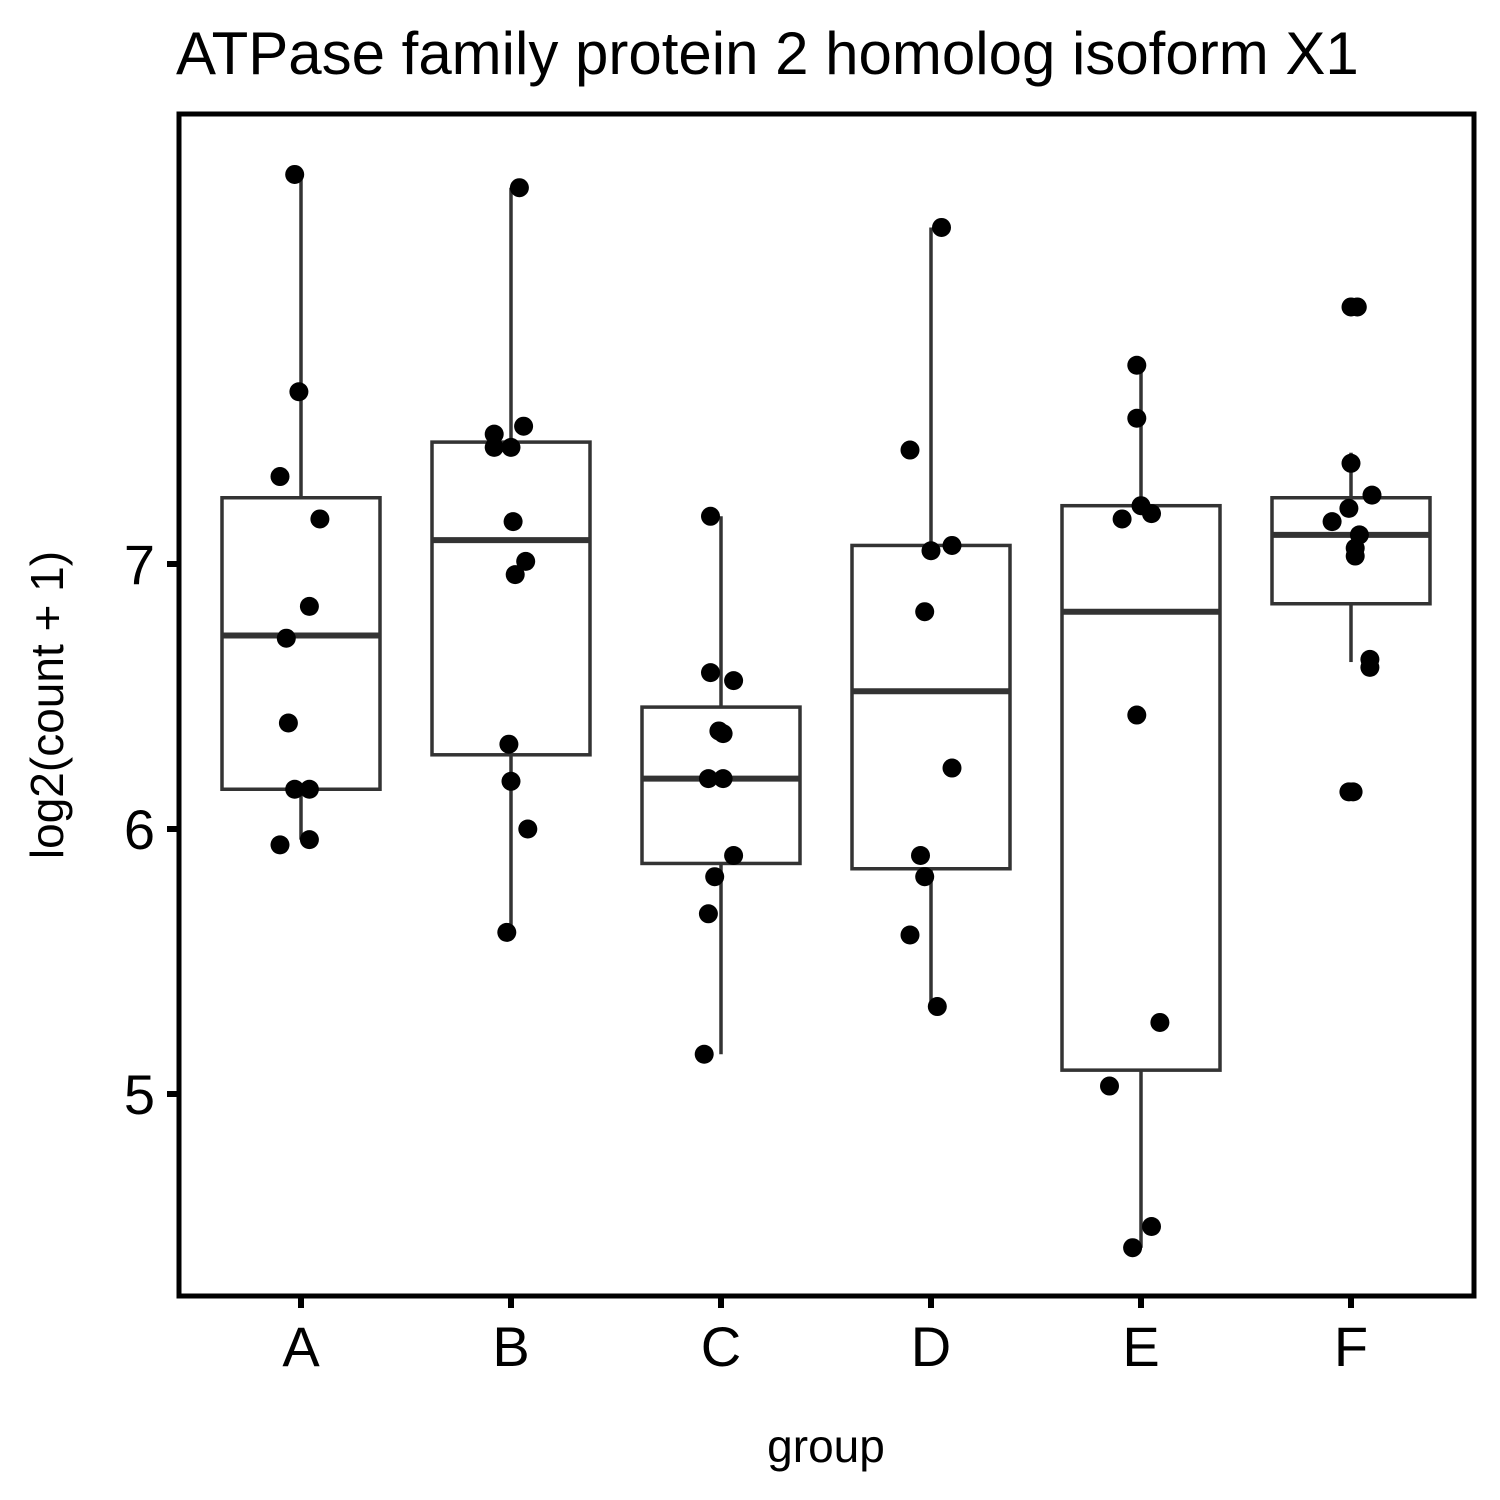 The height and width of the screenshot is (1500, 1500). I want to click on x-tick-label-d: D, so click(931, 1346).